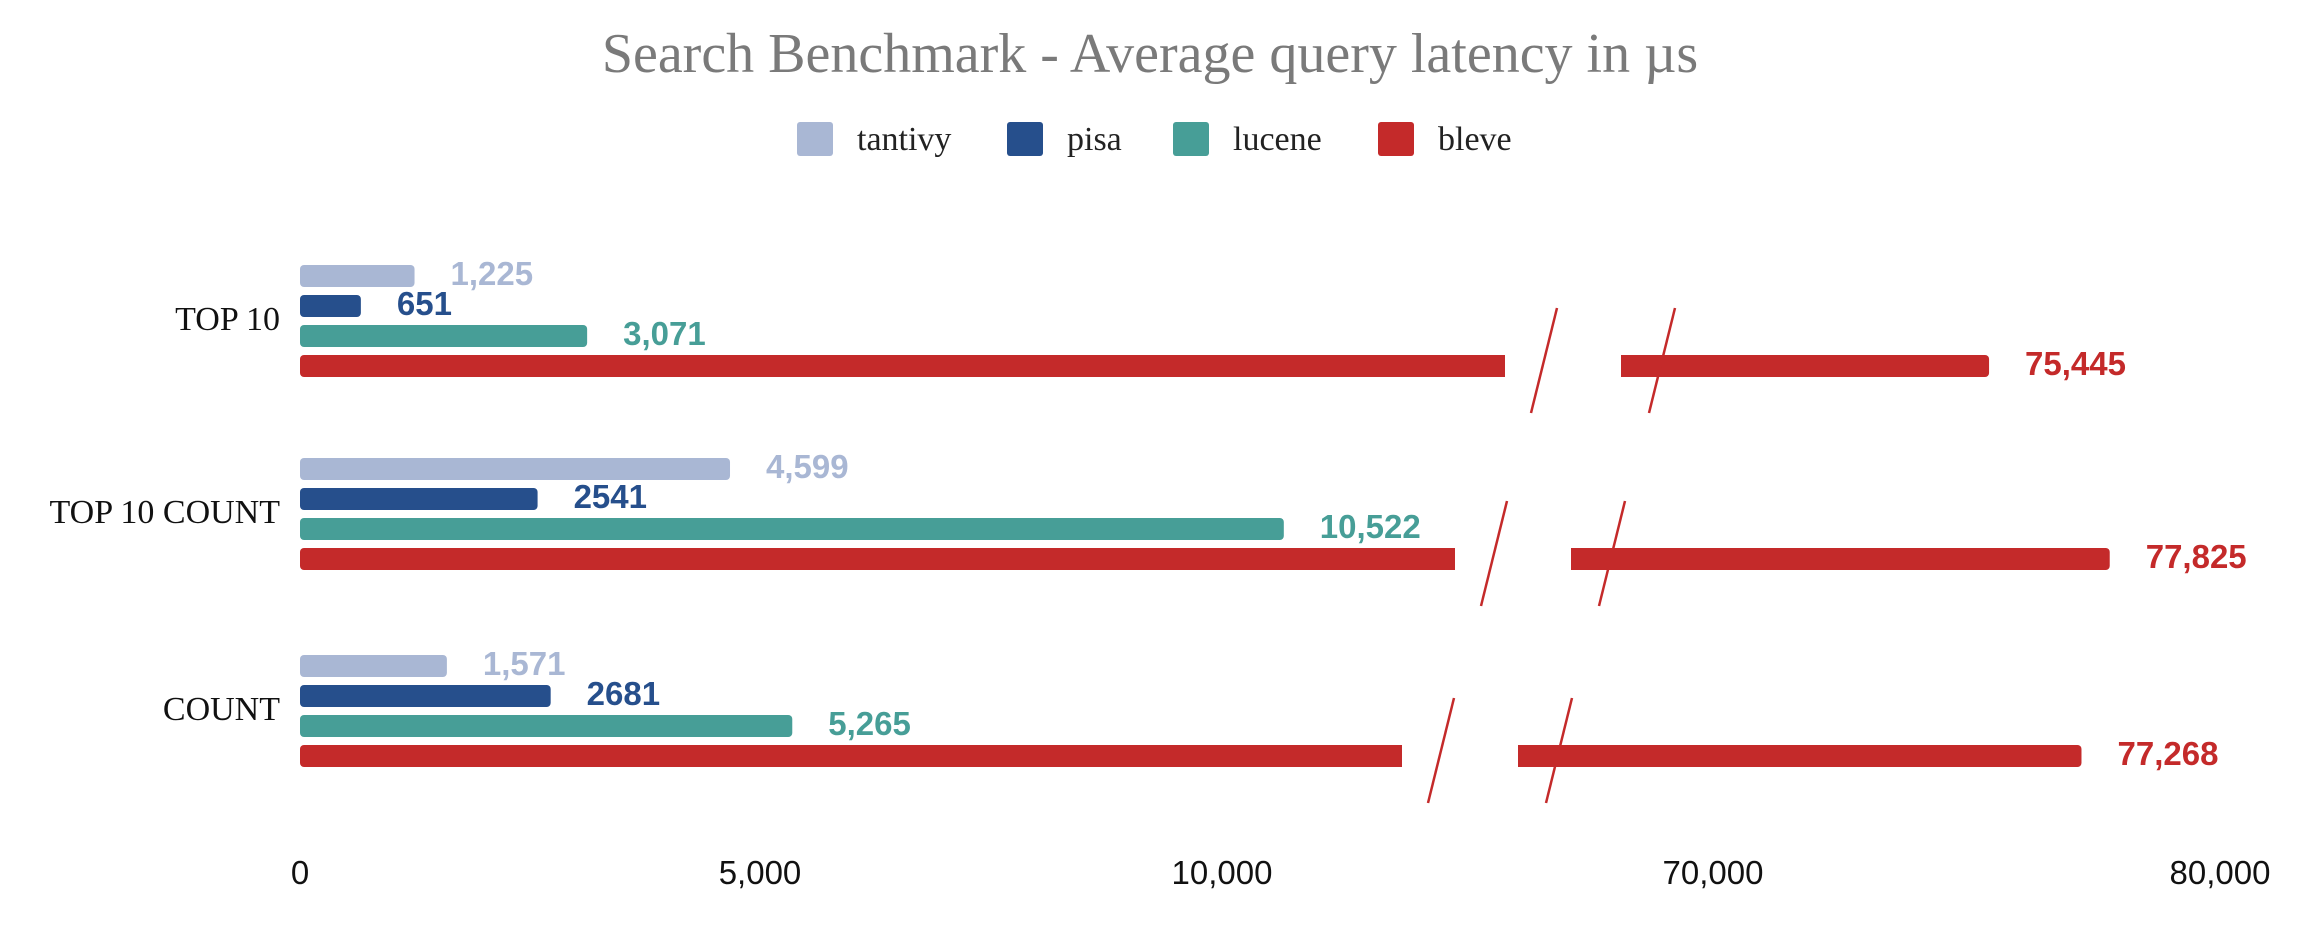  Describe the element at coordinates (1191, 756) in the screenshot. I see `bar-bleve-count` at that location.